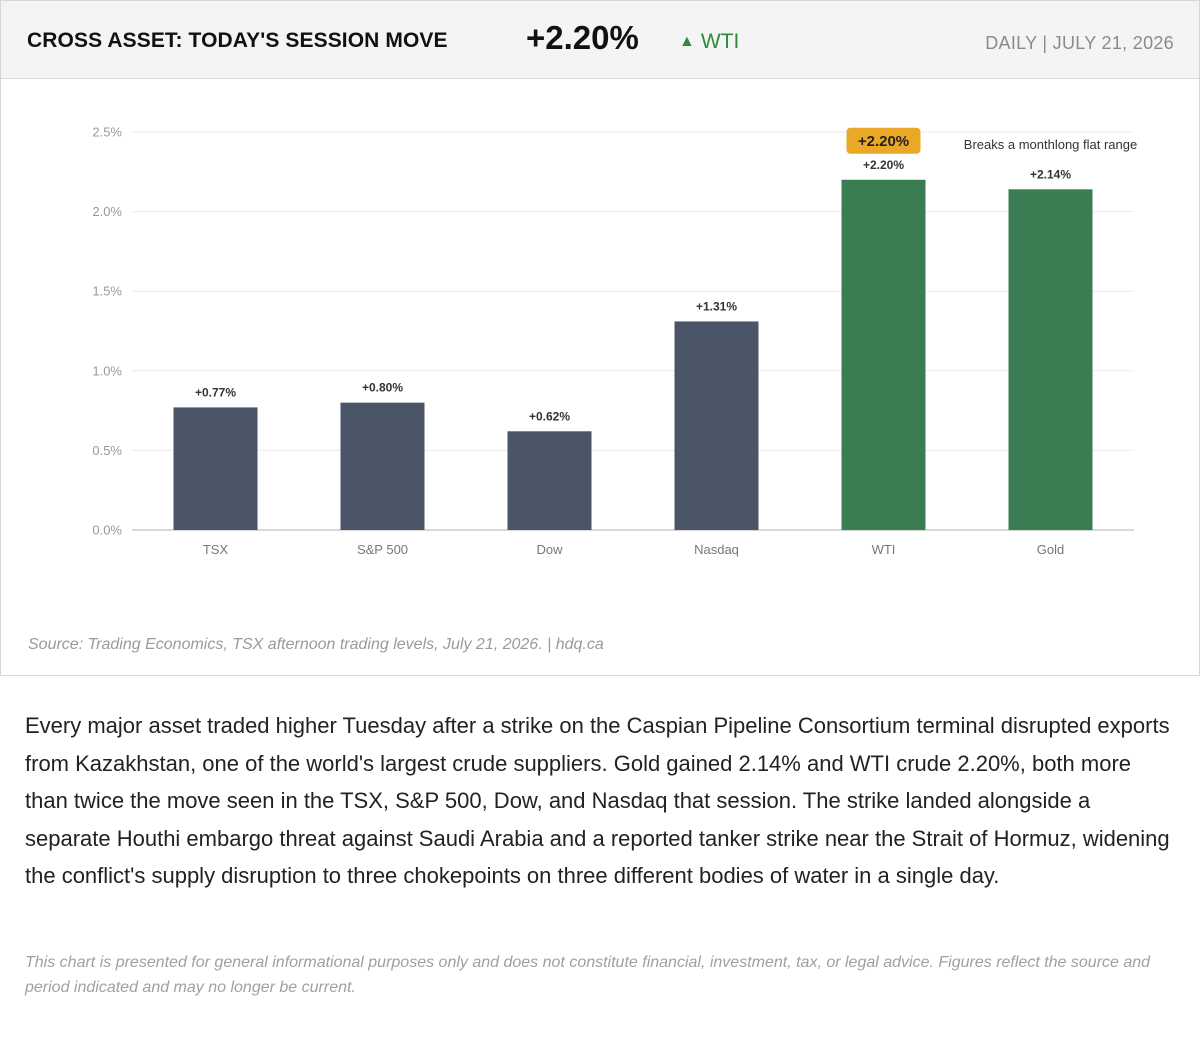  I want to click on y-tick-label: 1.5%, so click(107, 291).